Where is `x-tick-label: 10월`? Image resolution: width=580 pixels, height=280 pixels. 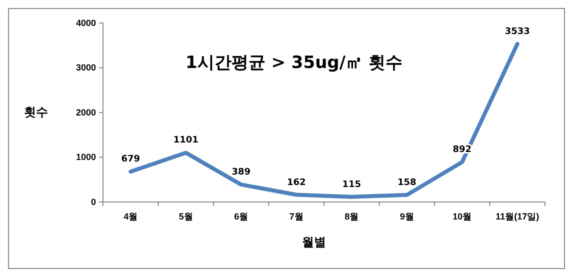
x-tick-label: 10월 is located at coordinates (462, 216).